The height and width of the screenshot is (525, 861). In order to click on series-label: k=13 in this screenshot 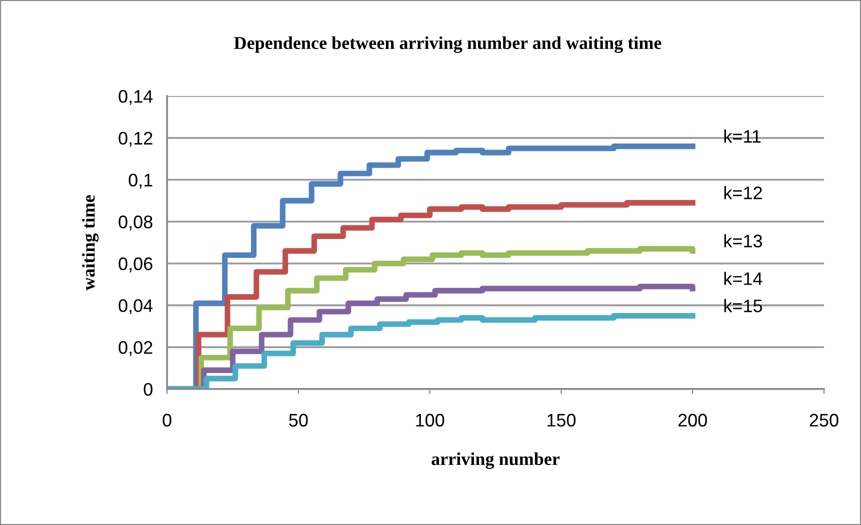, I will do `click(743, 241)`.